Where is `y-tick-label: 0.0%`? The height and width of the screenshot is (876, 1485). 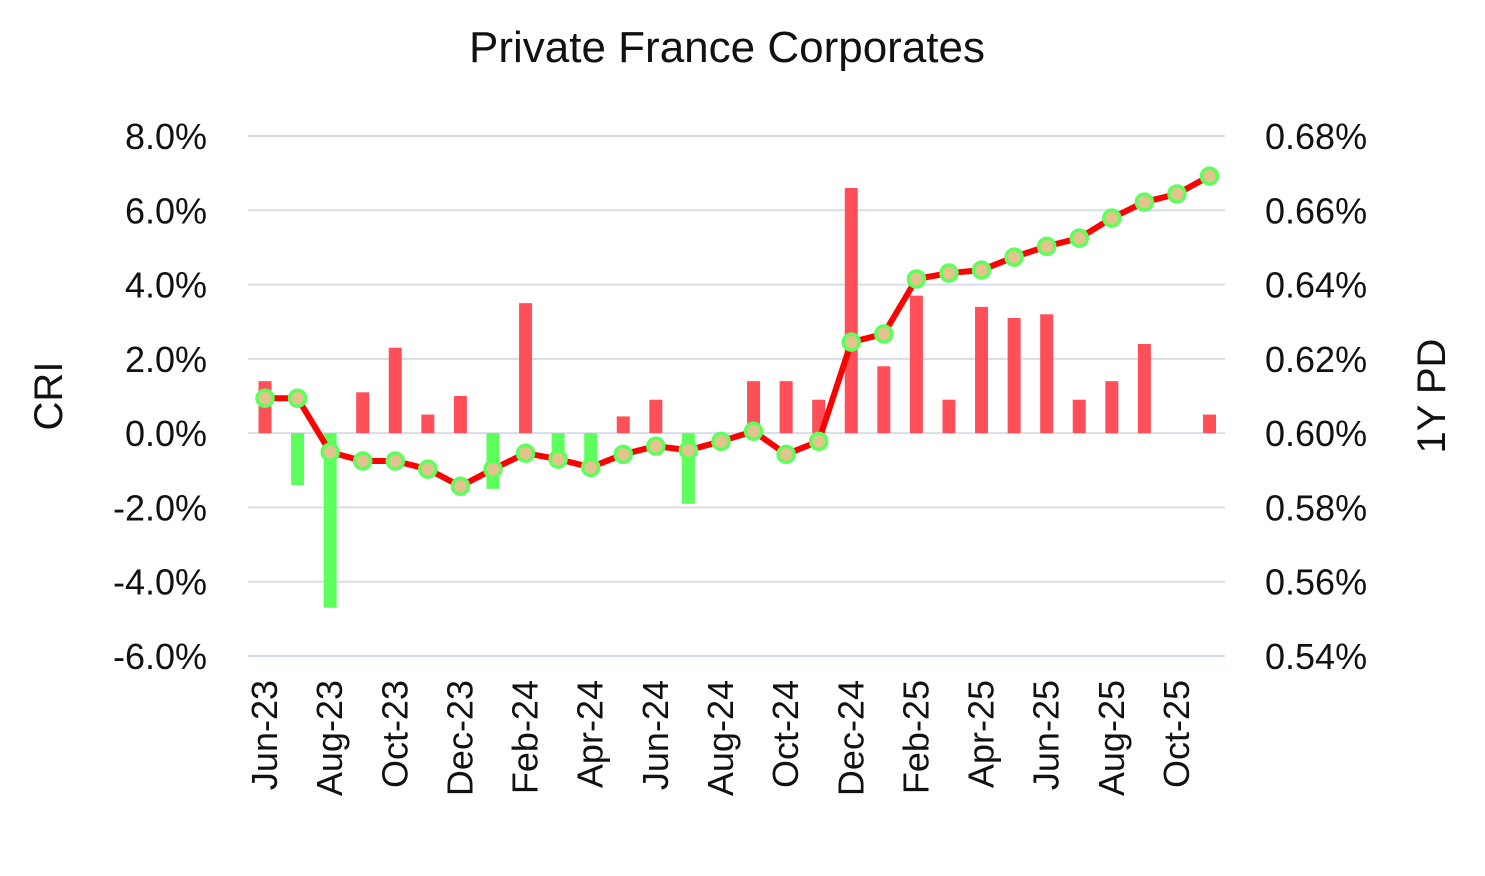 y-tick-label: 0.0% is located at coordinates (166, 433).